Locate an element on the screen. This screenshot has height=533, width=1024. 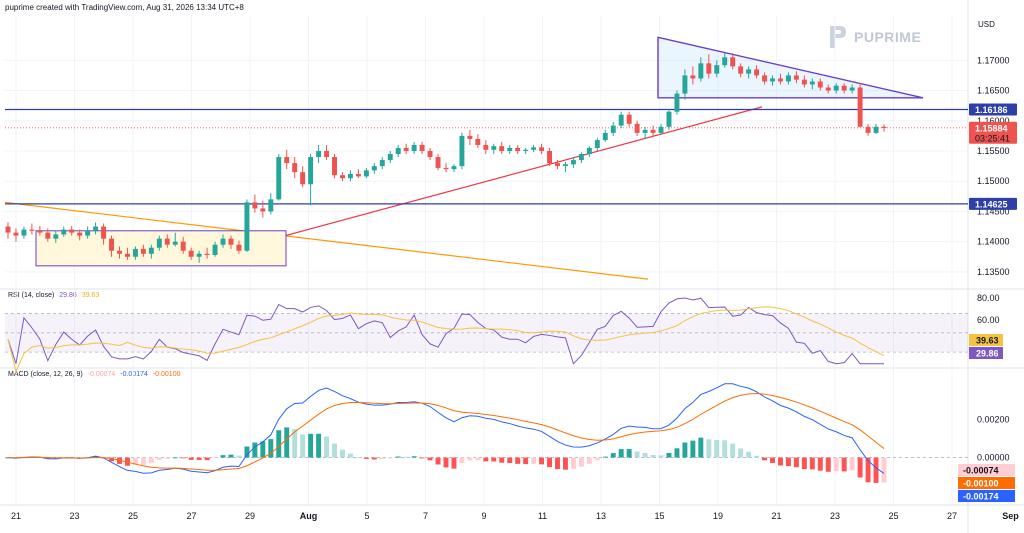
time-axis-label: Sep is located at coordinates (1010, 516).